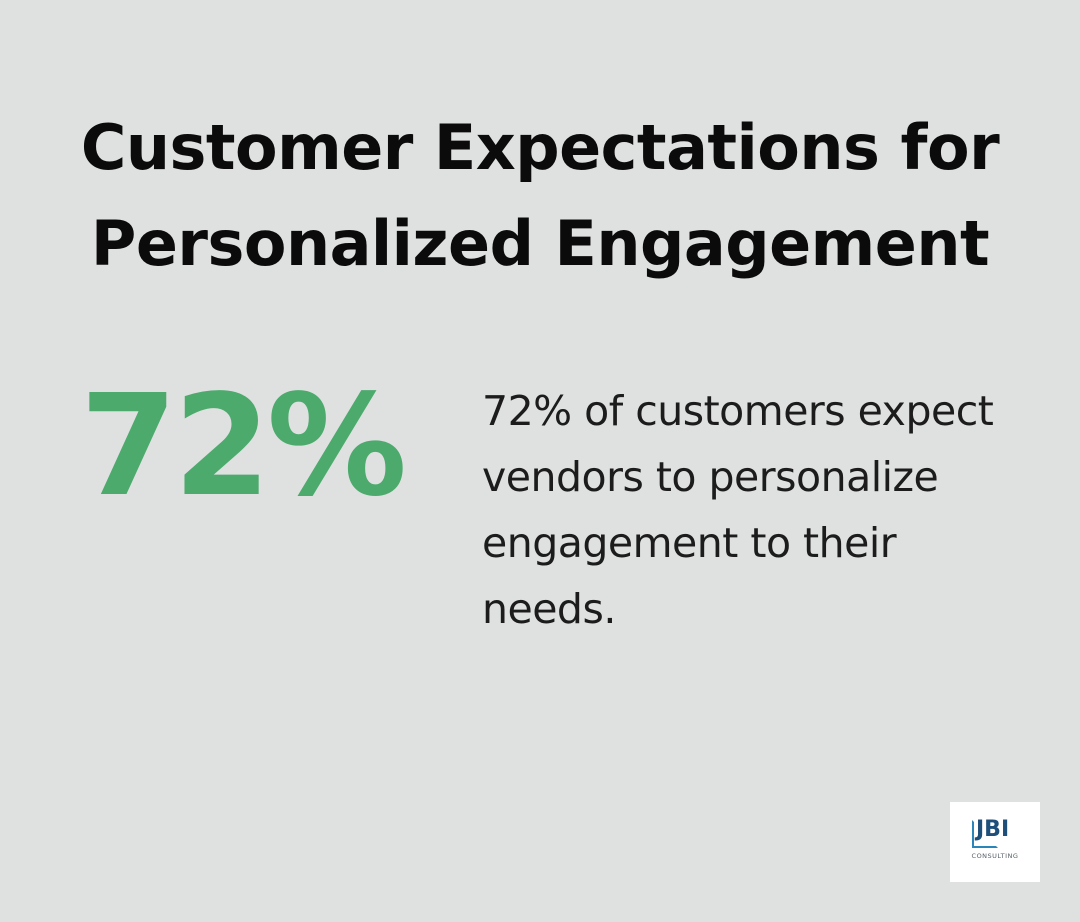 The height and width of the screenshot is (922, 1080). What do you see at coordinates (995, 856) in the screenshot?
I see `logo-subtext: CONSULTING` at bounding box center [995, 856].